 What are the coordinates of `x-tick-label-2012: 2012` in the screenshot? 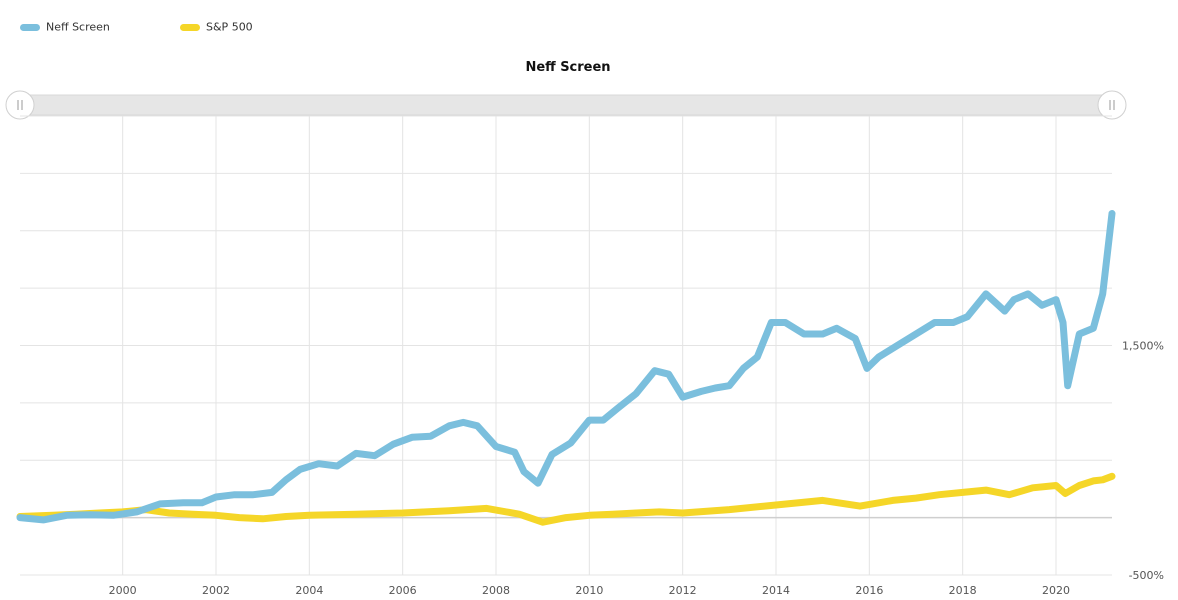 It's located at (683, 590).